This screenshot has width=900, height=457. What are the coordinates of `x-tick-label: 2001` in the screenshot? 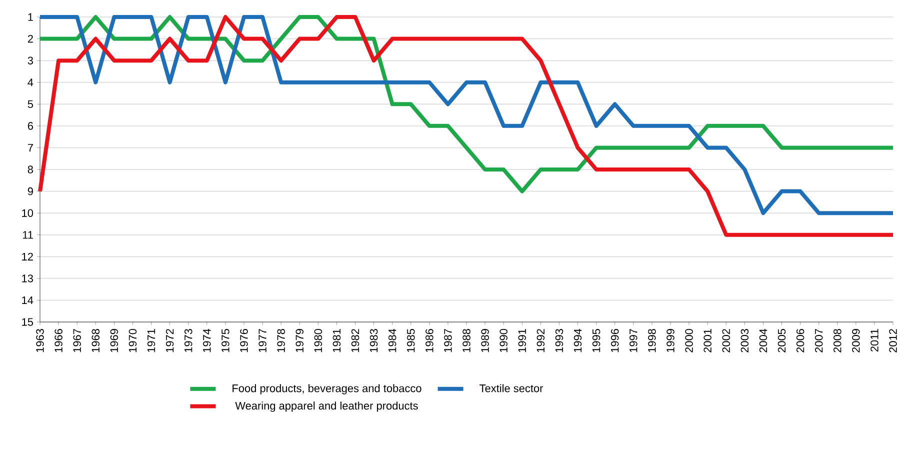 It's located at (708, 340).